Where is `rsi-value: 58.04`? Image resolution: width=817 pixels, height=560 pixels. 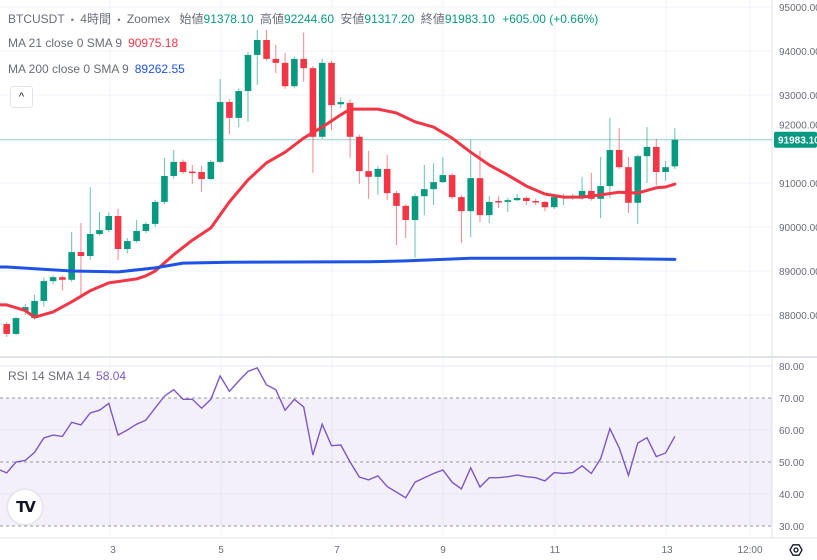
rsi-value: 58.04 is located at coordinates (111, 376).